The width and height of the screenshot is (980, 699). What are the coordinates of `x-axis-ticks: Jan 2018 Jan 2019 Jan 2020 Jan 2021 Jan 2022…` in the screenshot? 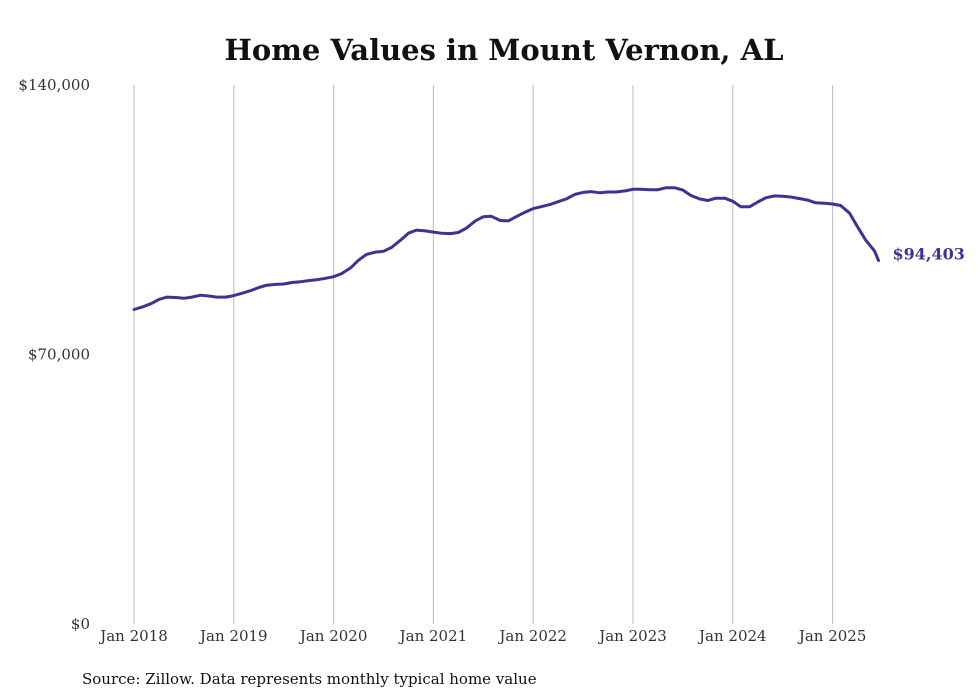 It's located at (482, 636).